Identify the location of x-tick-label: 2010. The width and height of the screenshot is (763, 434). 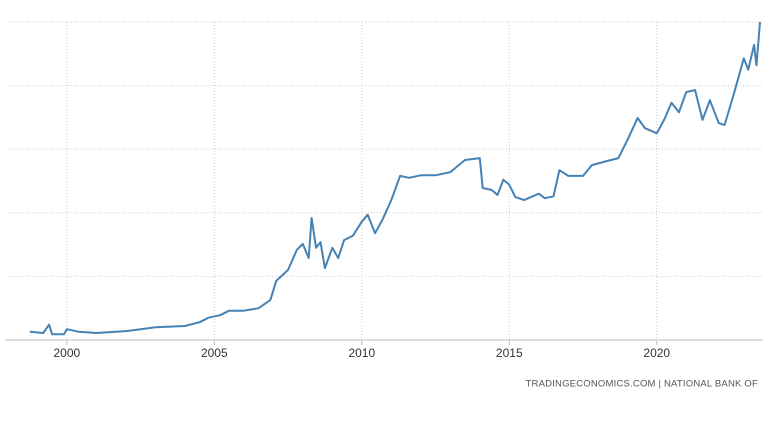
(361, 353).